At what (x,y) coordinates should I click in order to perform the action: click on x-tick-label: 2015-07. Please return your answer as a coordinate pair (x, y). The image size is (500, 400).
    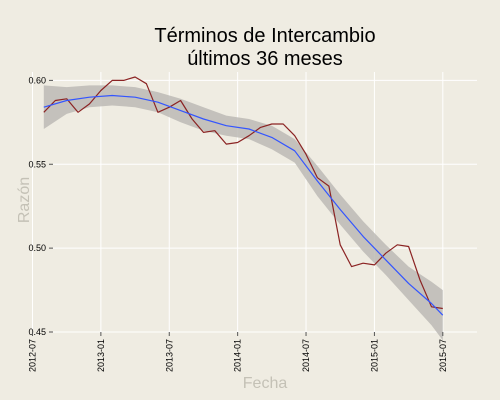
    Looking at the image, I should click on (443, 355).